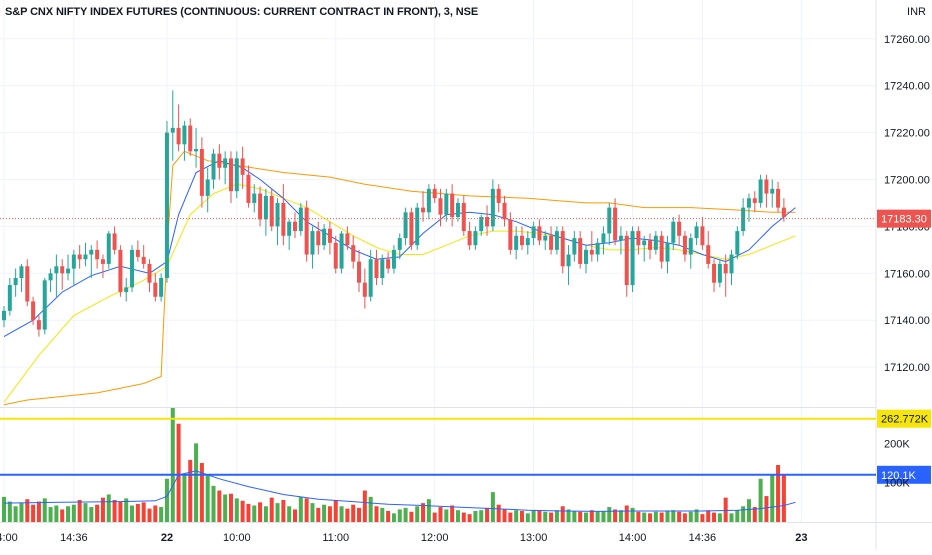 This screenshot has height=555, width=932. I want to click on volume-ma-line, so click(399, 491).